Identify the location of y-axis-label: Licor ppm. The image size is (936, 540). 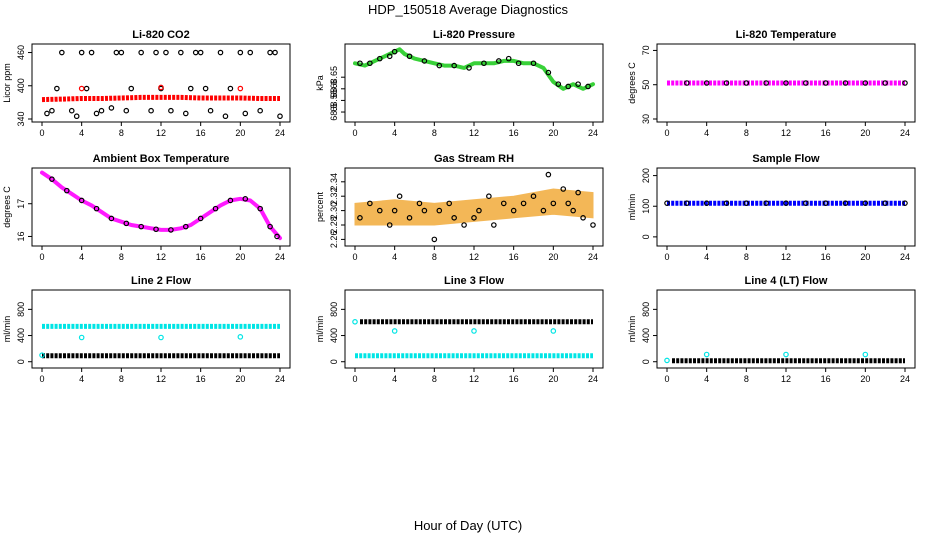
(7, 83).